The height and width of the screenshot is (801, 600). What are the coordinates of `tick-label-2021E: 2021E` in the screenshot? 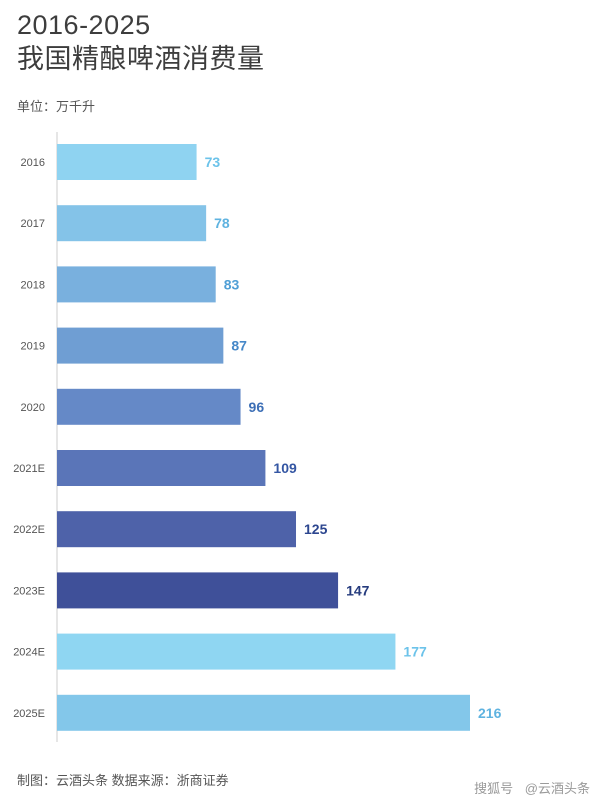 It's located at (29, 469).